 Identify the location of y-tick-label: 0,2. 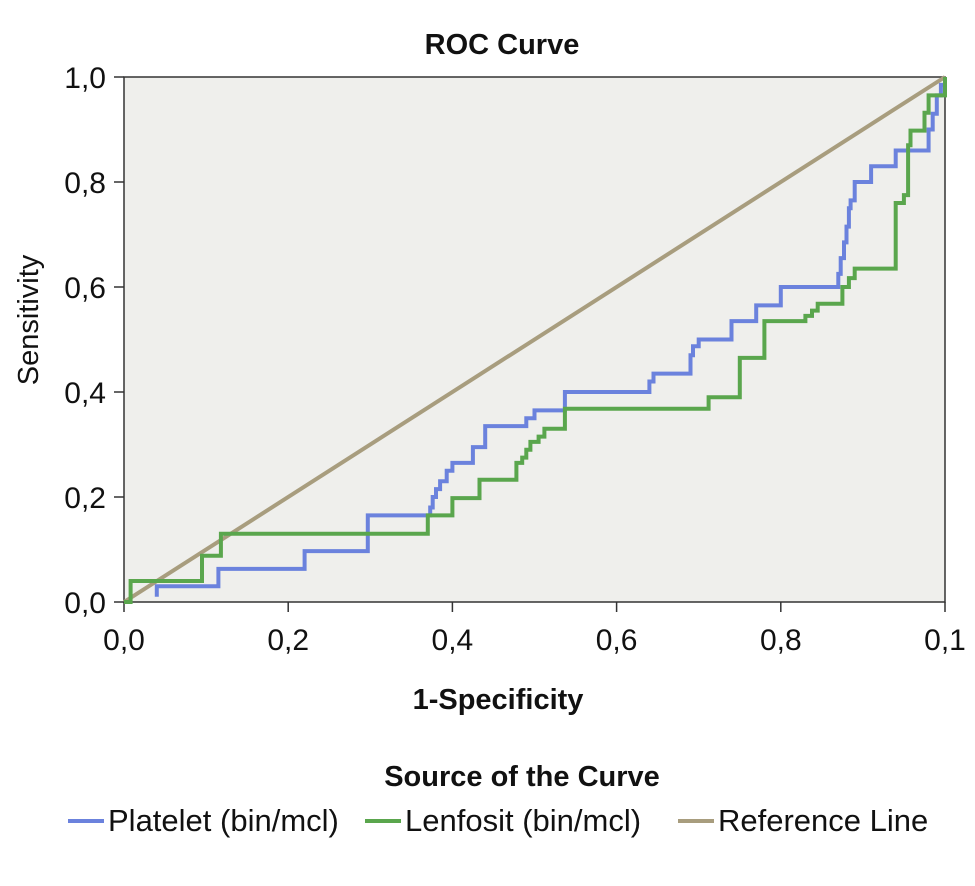
(85, 498).